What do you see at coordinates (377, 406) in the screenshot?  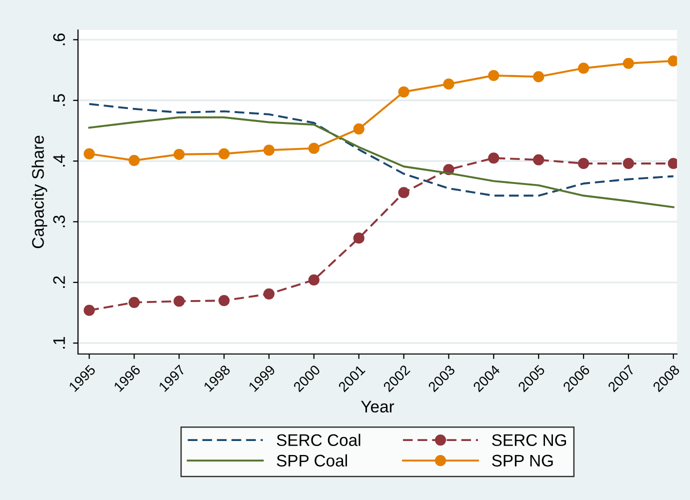 I see `x-axis-title: Year` at bounding box center [377, 406].